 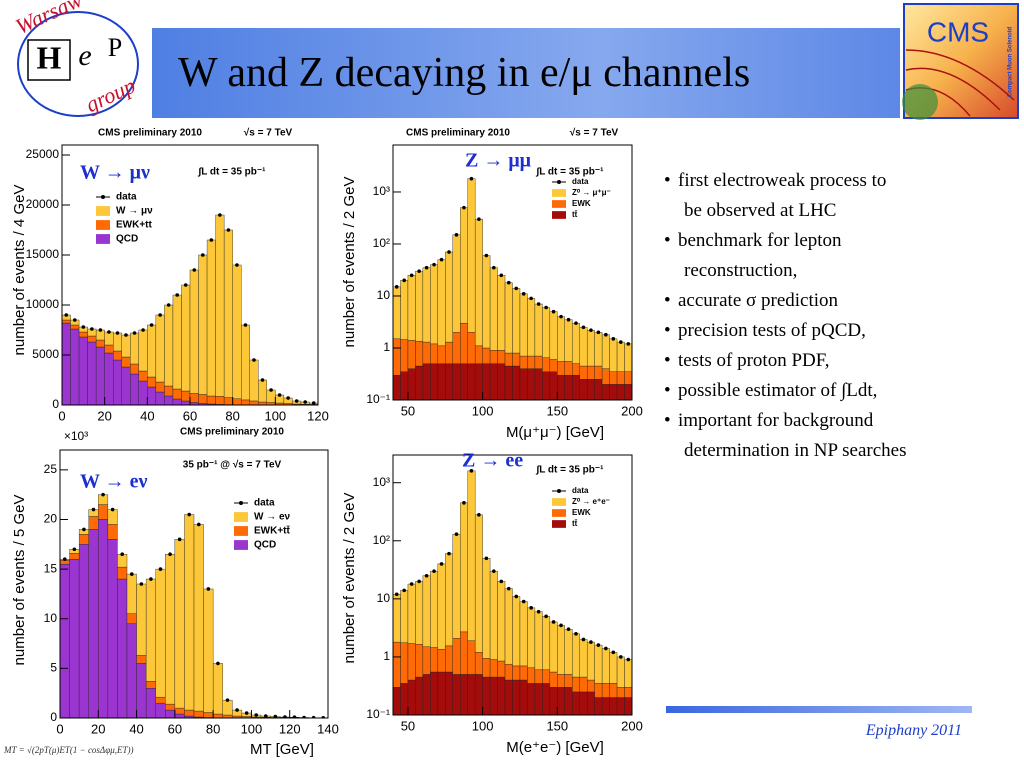 What do you see at coordinates (213, 728) in the screenshot?
I see `x-tick-label: 80` at bounding box center [213, 728].